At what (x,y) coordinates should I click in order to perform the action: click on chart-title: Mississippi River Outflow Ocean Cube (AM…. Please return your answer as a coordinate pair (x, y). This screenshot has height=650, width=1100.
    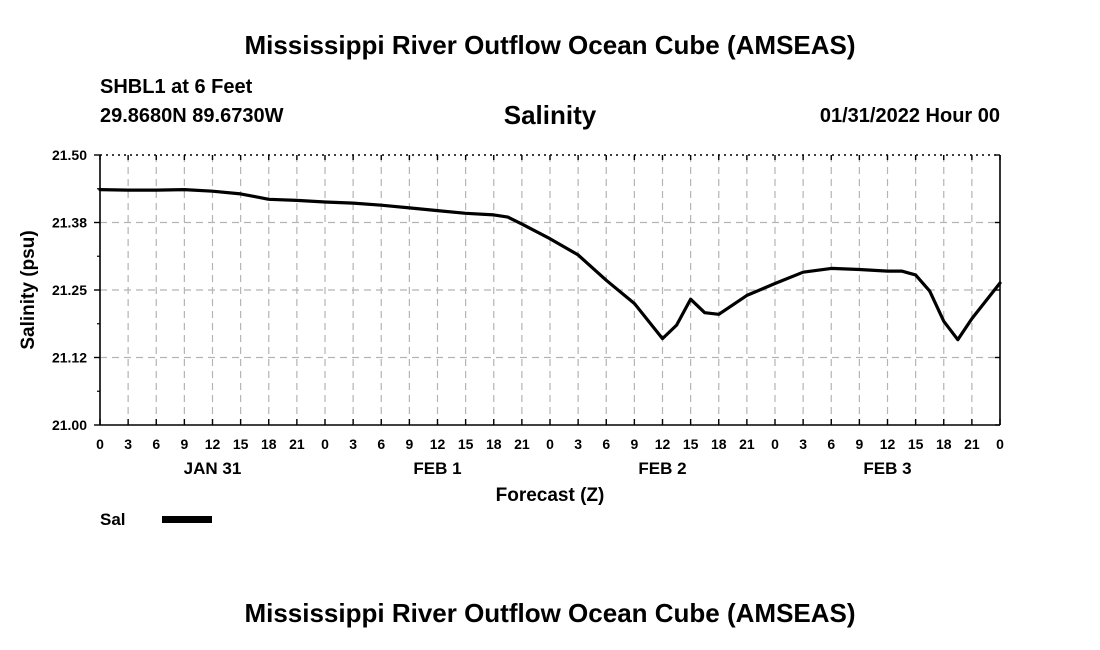
    Looking at the image, I should click on (550, 45).